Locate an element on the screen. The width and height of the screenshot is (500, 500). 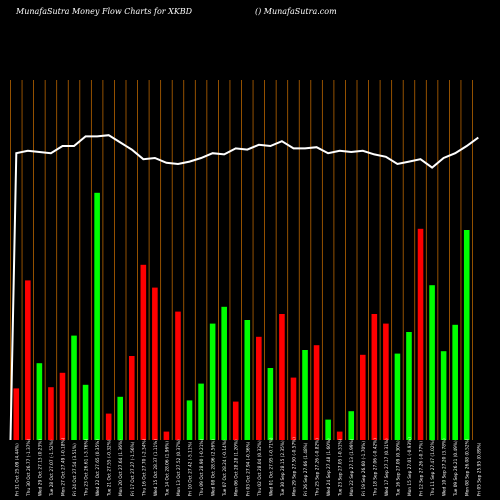
x-tick-label: Mon 15 Sep 27.01 (-0.93%) is located at coordinates (410, 466).